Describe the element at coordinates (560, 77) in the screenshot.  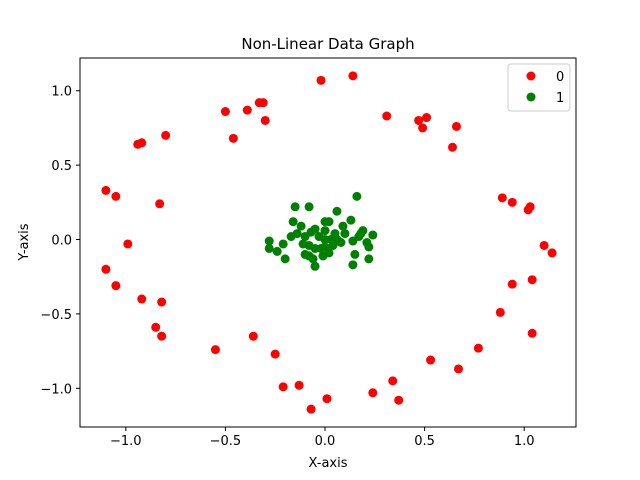
I see `legend-label-series-0: 0` at that location.